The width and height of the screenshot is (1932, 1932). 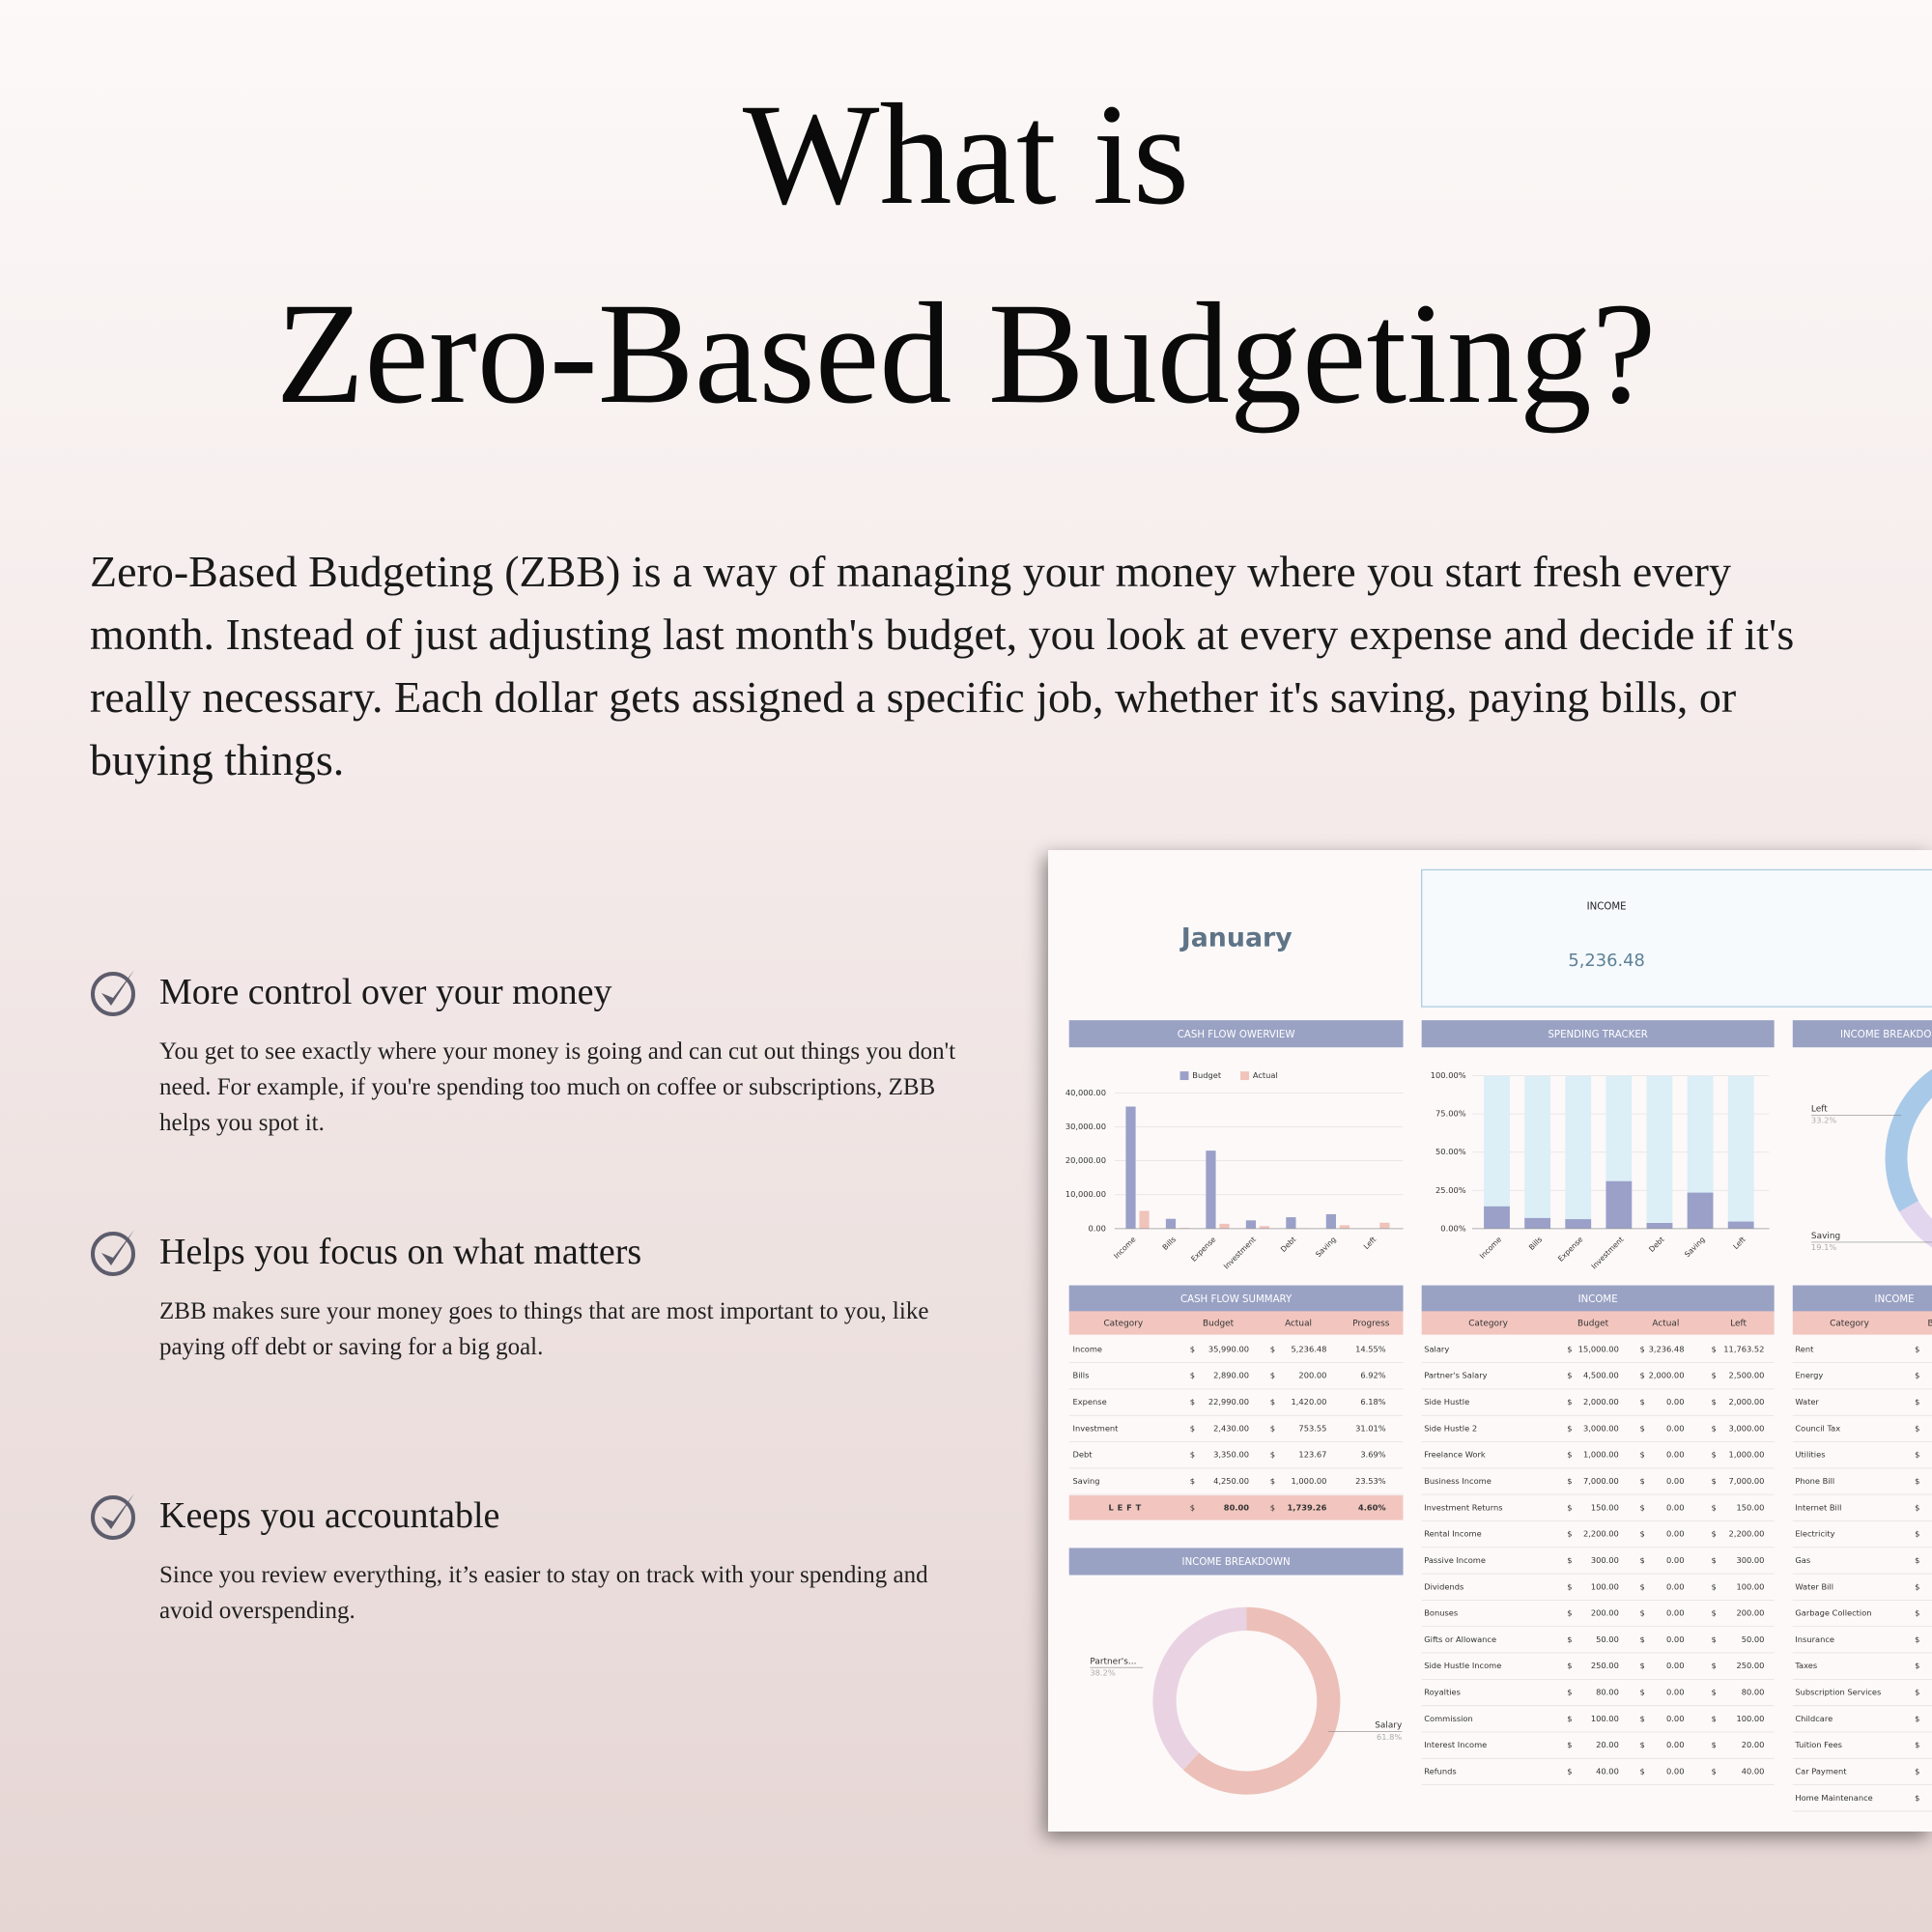 I want to click on total-cell: 80.00, so click(x=1236, y=1507).